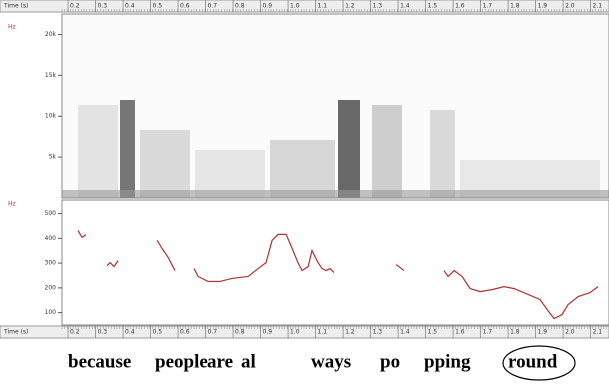  I want to click on y-tick-label: 20k, so click(51, 34).